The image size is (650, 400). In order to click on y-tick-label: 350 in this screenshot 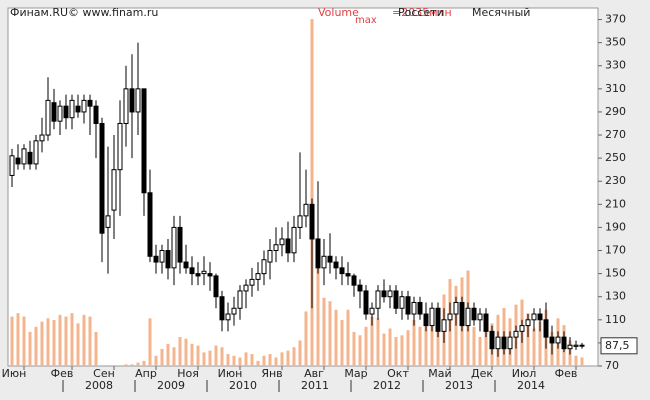, I will do `click(615, 42)`.